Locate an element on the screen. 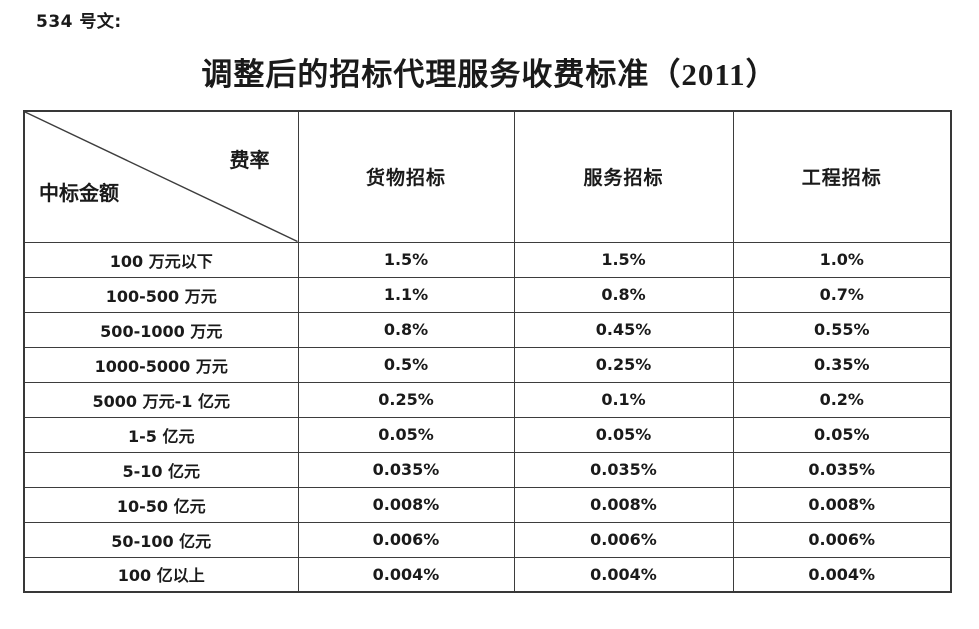  row-label-cell: 100 万元以下 is located at coordinates (161, 259).